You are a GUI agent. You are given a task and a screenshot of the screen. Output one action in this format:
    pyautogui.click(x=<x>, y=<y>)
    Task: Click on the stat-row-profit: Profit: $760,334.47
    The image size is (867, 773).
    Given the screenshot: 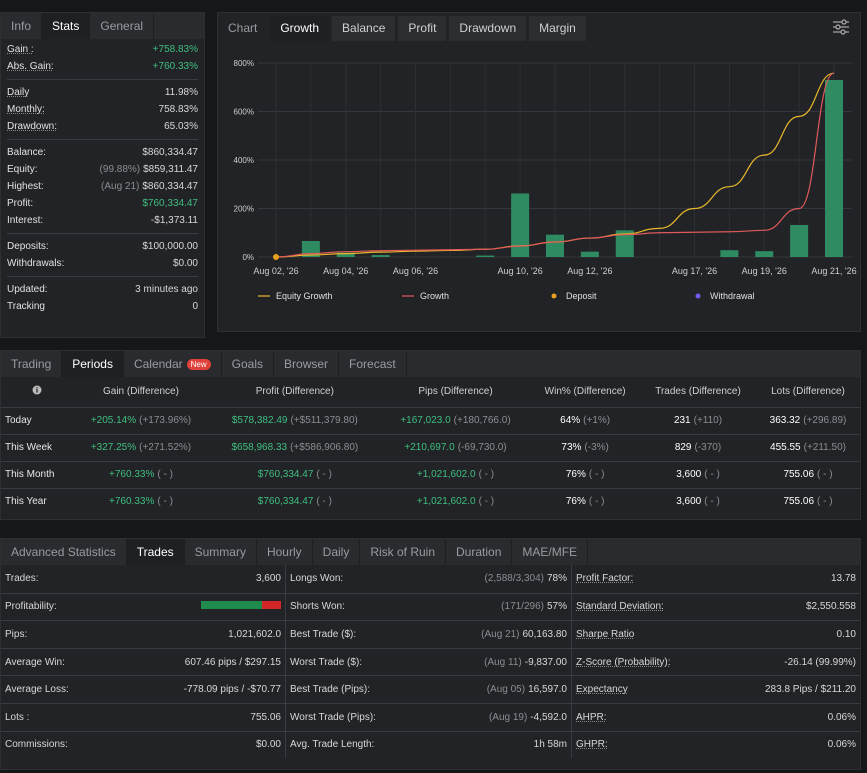 What is the action you would take?
    pyautogui.click(x=102, y=203)
    